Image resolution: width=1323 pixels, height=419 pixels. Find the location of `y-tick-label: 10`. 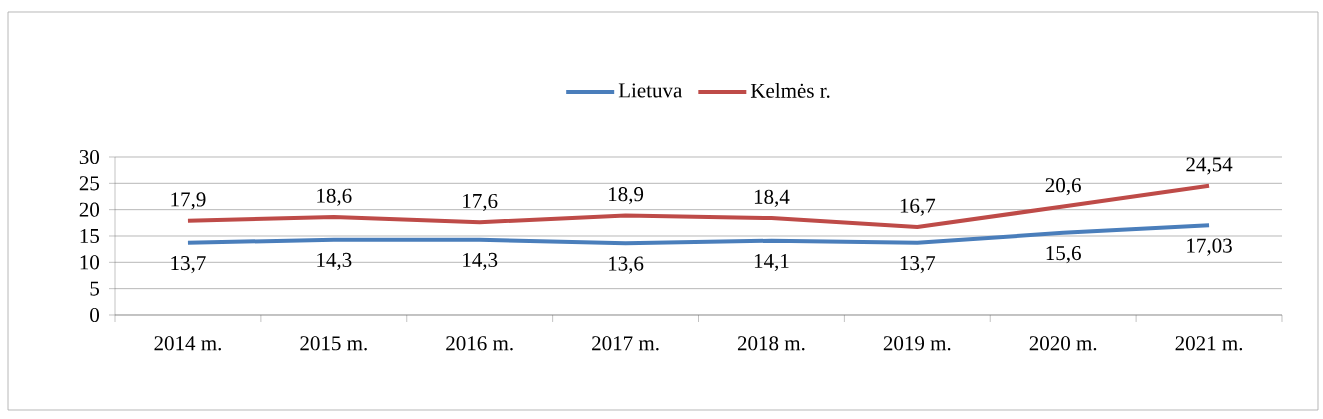

y-tick-label: 10 is located at coordinates (90, 262).